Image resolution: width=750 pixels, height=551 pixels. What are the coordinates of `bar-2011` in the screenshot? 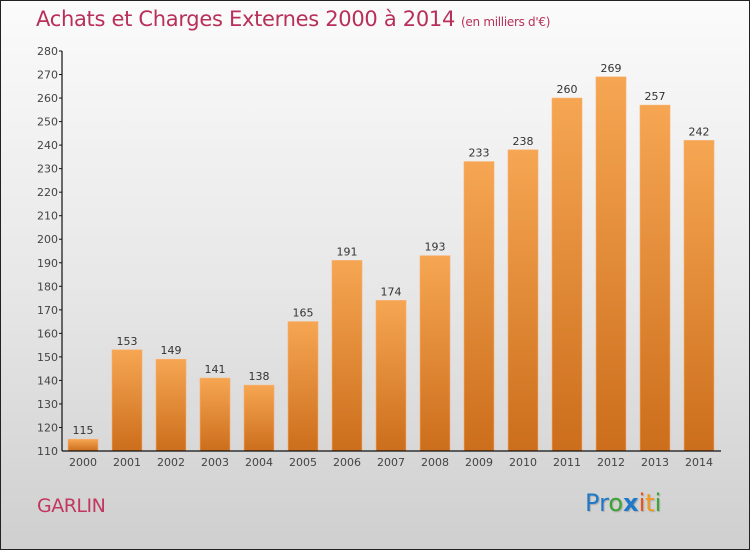 It's located at (567, 274).